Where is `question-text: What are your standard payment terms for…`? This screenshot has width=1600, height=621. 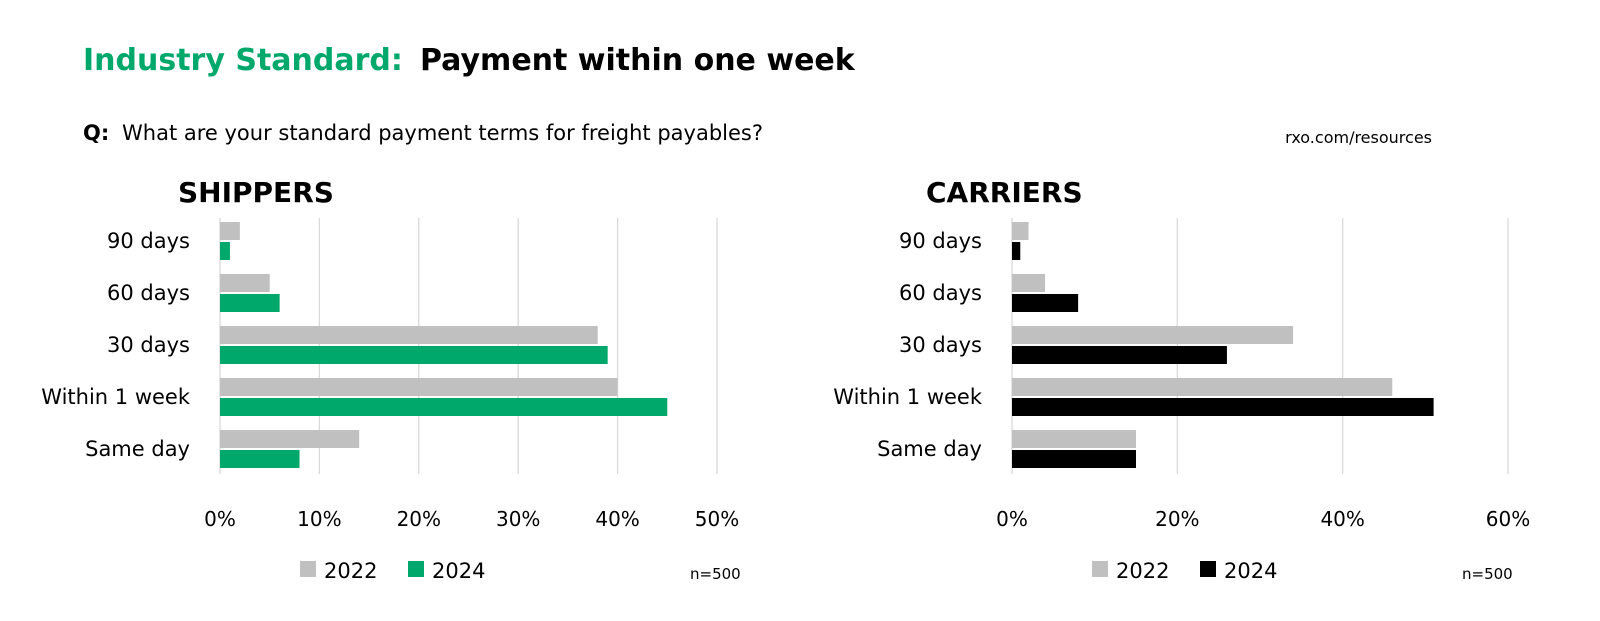 question-text: What are your standard payment terms for… is located at coordinates (442, 133).